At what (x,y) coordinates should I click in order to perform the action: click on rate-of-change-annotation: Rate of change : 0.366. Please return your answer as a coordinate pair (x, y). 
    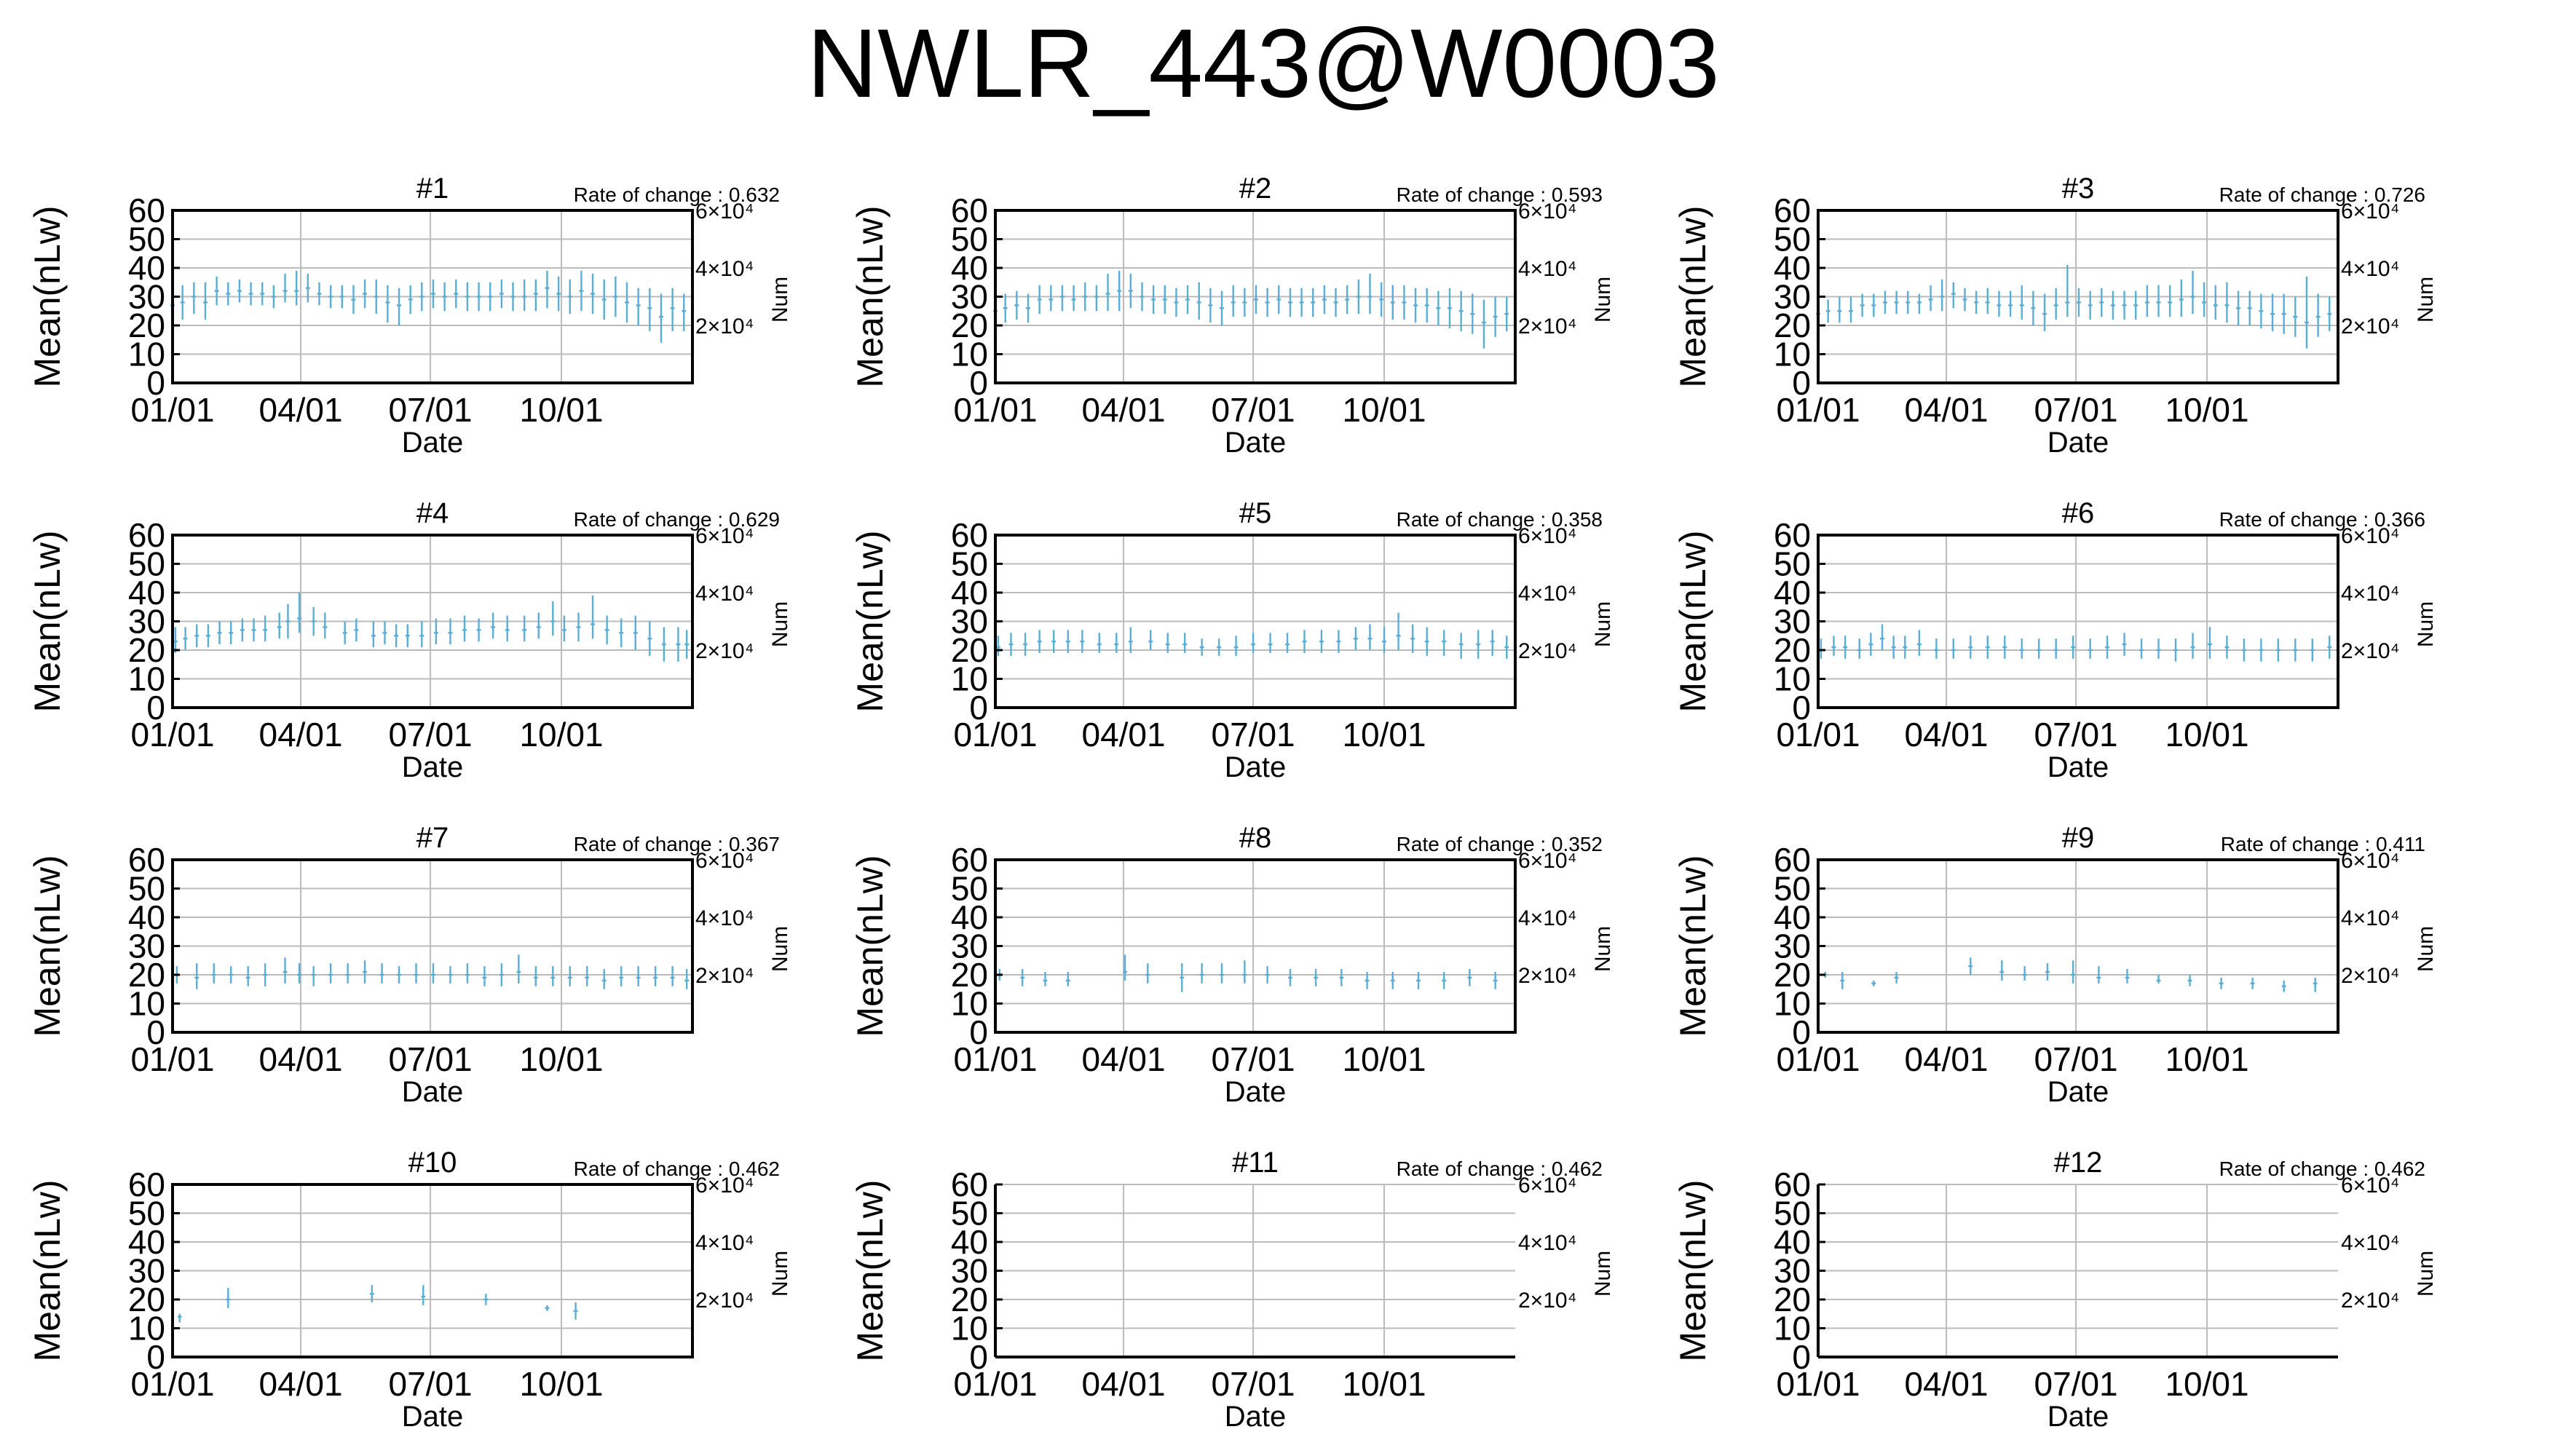
    Looking at the image, I should click on (2322, 519).